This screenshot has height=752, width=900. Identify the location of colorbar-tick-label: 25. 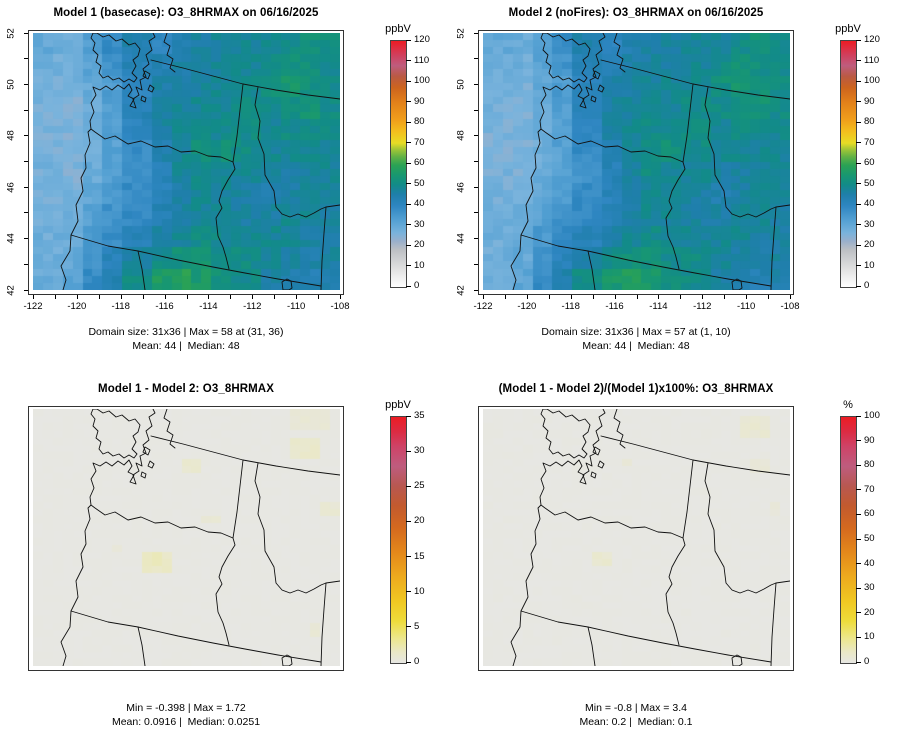
(419, 486).